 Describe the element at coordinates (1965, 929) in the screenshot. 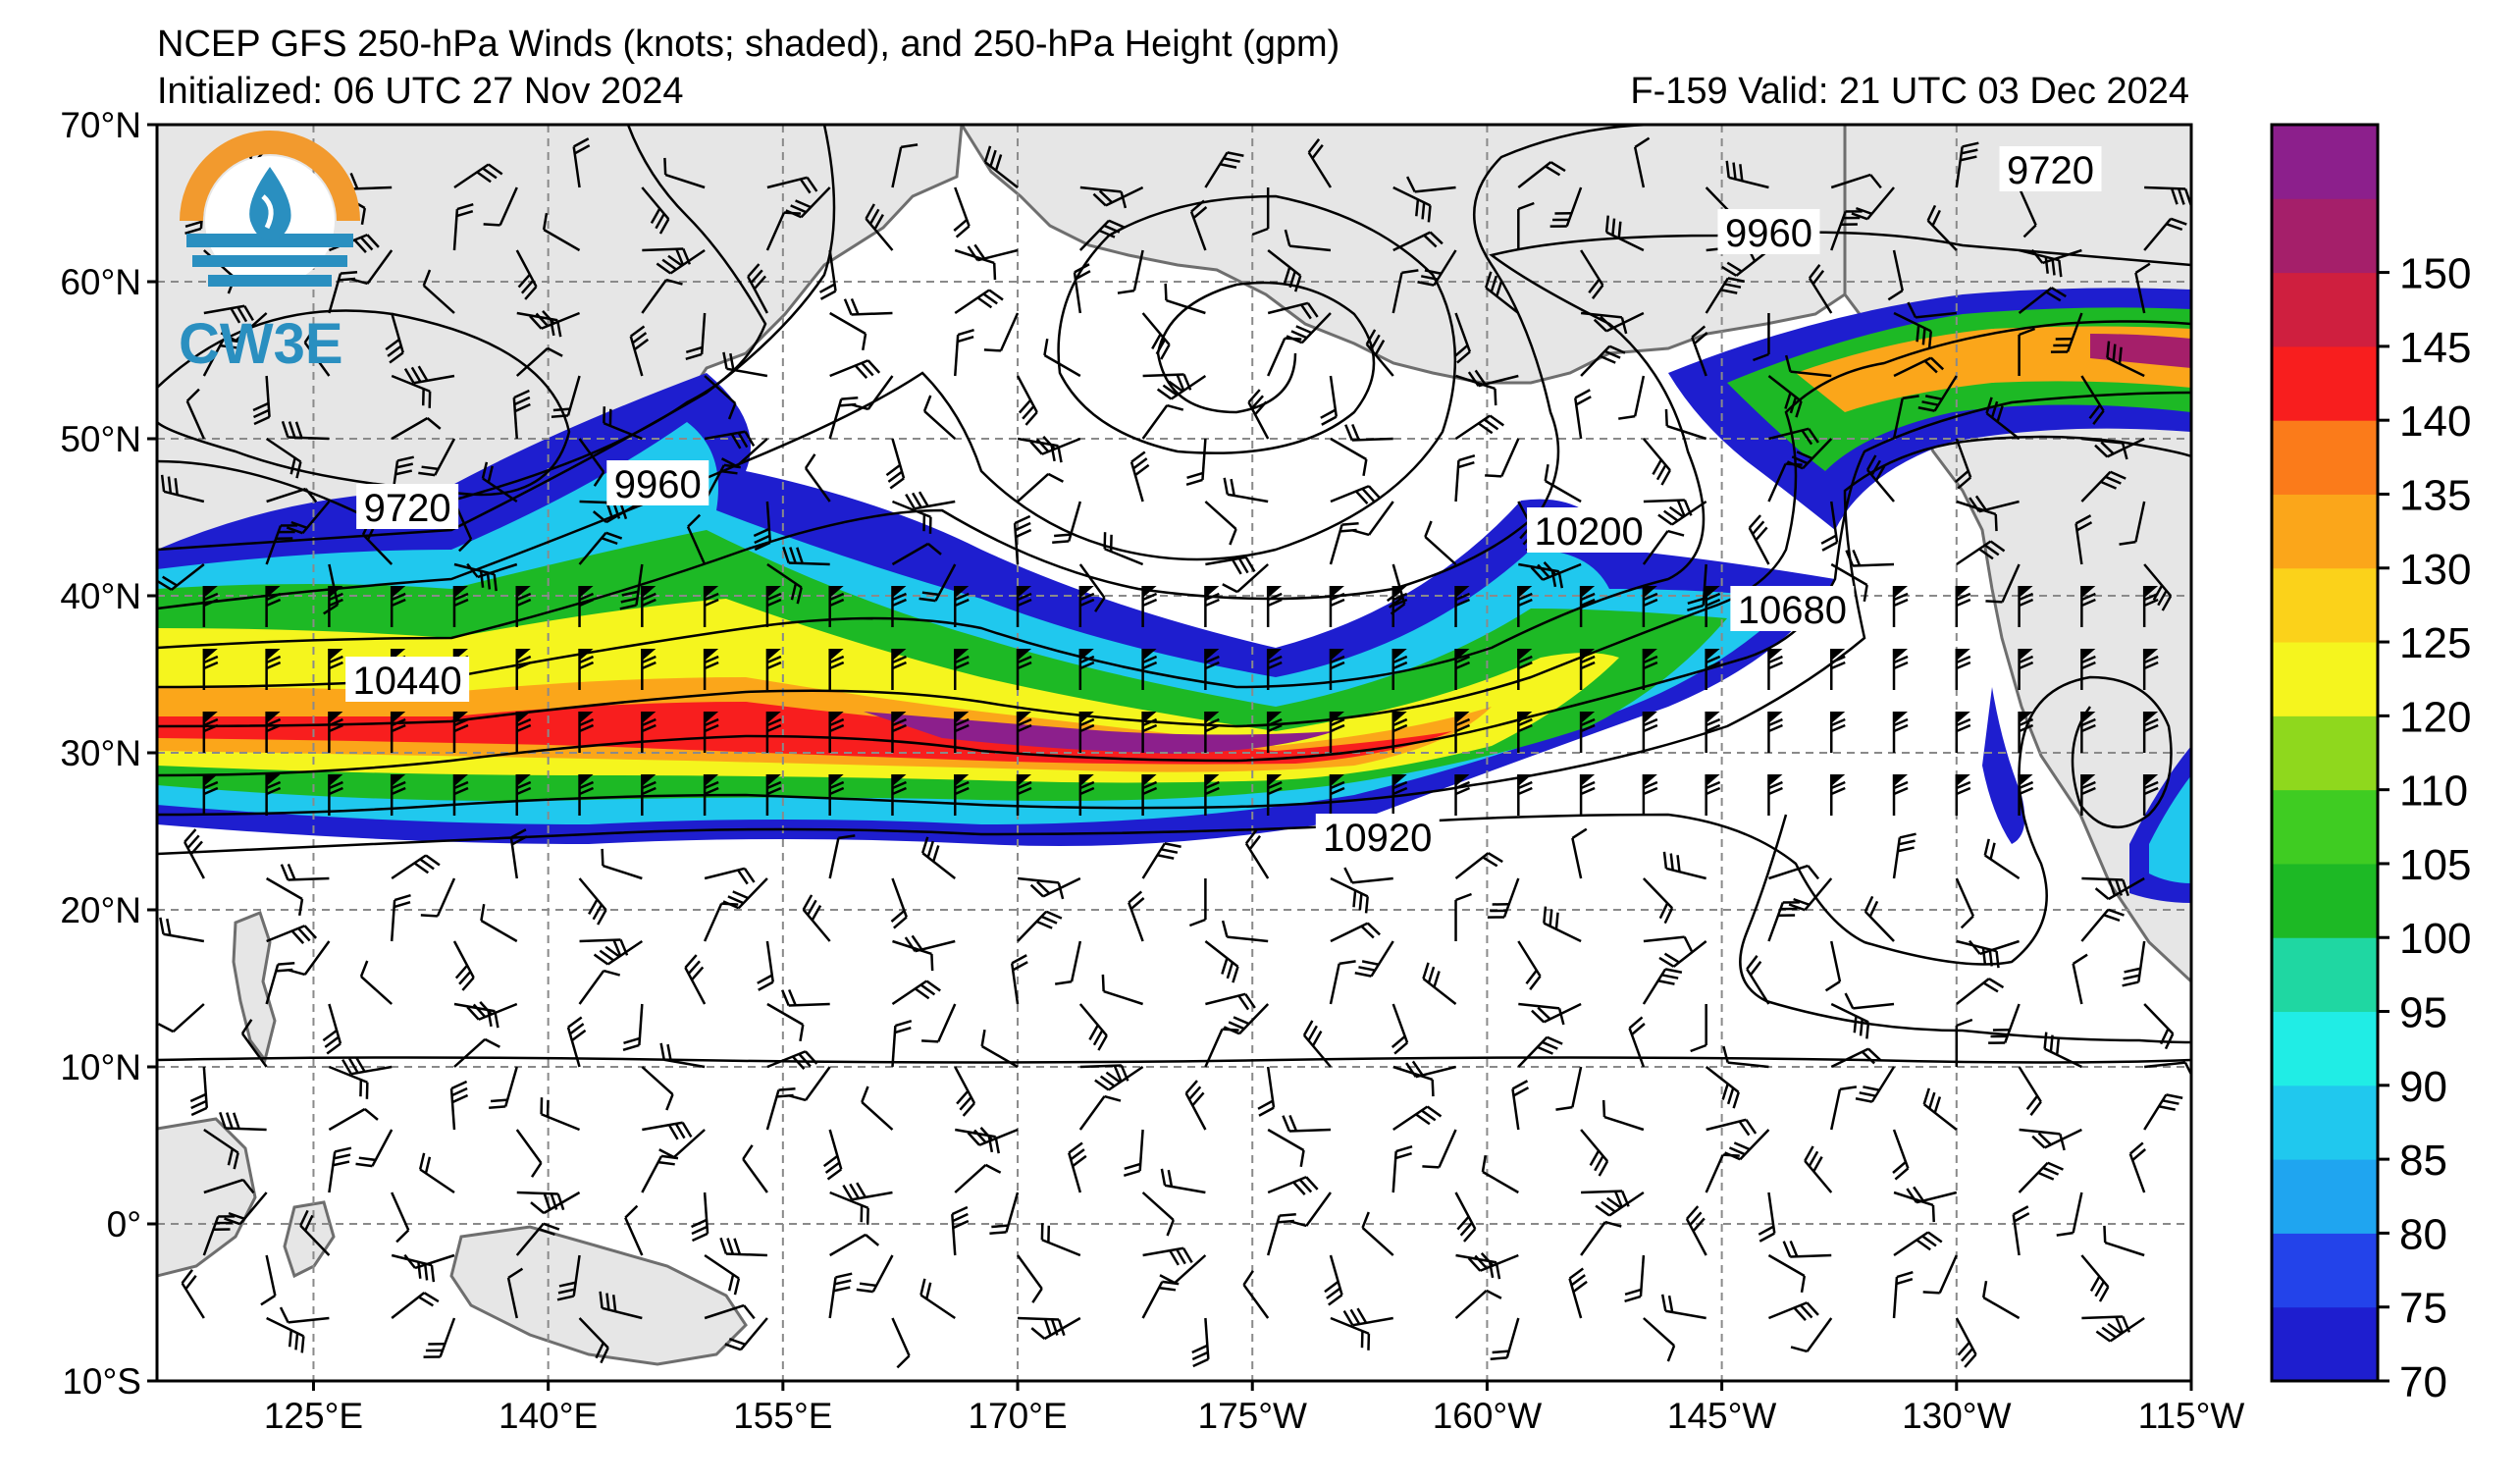

I see `height-contour` at that location.